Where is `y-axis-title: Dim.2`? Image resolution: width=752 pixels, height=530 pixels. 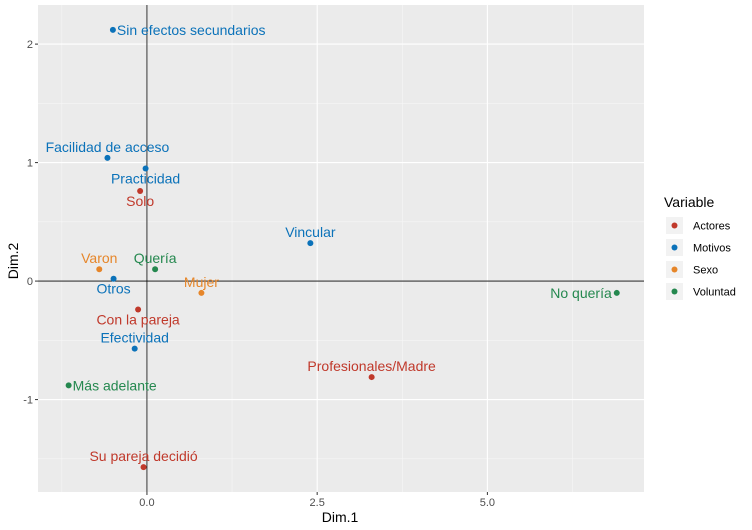 y-axis-title: Dim.2 is located at coordinates (13, 261).